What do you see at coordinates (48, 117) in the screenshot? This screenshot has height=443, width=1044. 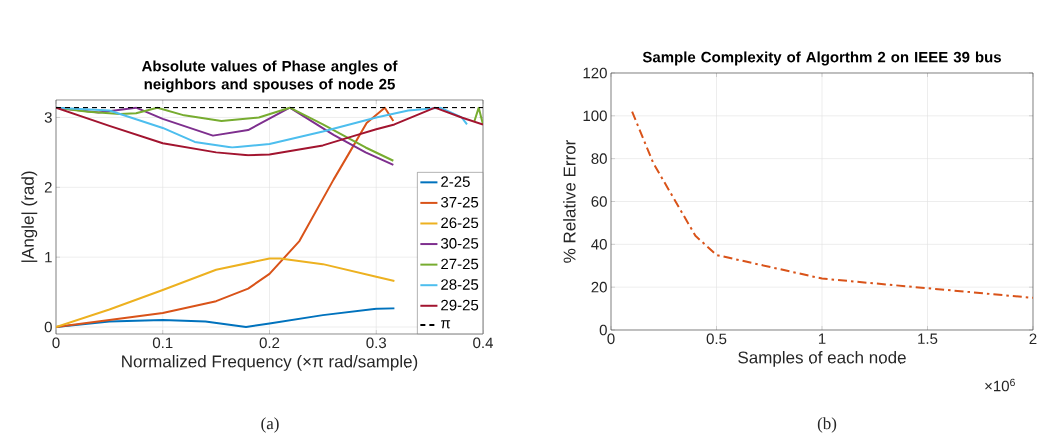 I see `y-tick-label: 3` at bounding box center [48, 117].